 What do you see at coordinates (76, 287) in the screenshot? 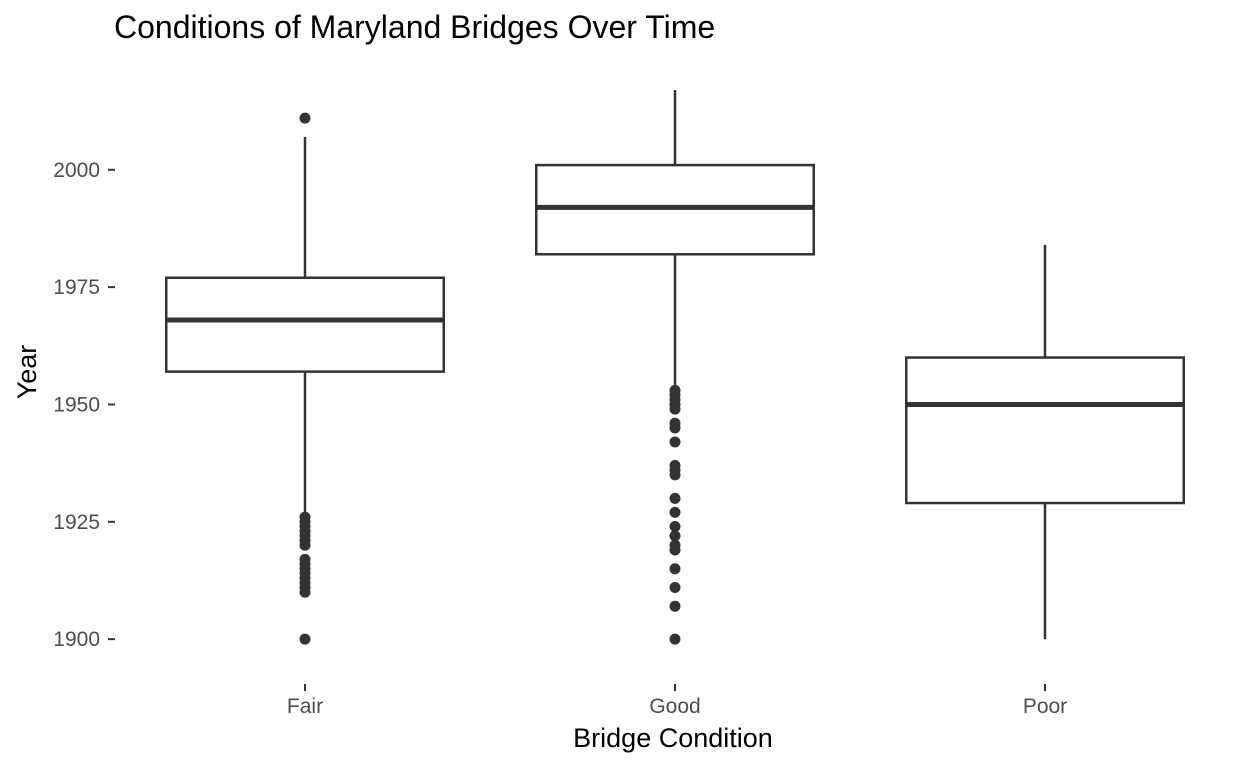
I see `y-tick-label-1975: 1975` at bounding box center [76, 287].